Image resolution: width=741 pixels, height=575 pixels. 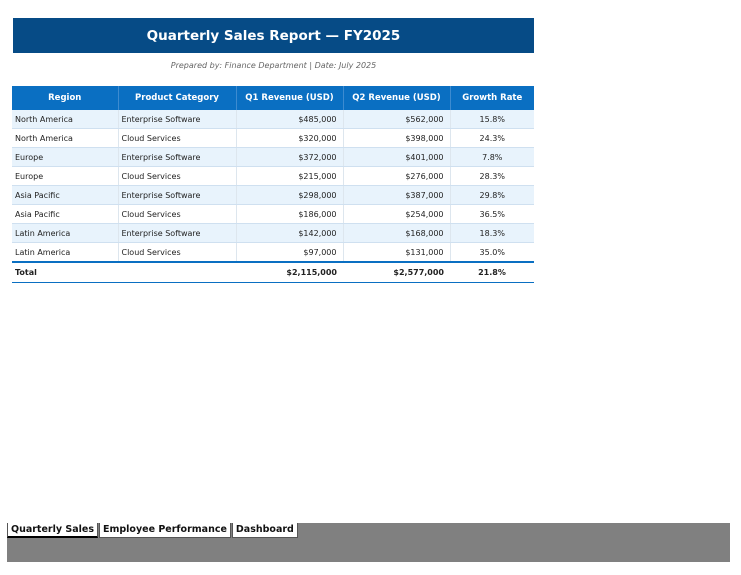 What do you see at coordinates (397, 119) in the screenshot?
I see `cell-q2-revenue: $562,000` at bounding box center [397, 119].